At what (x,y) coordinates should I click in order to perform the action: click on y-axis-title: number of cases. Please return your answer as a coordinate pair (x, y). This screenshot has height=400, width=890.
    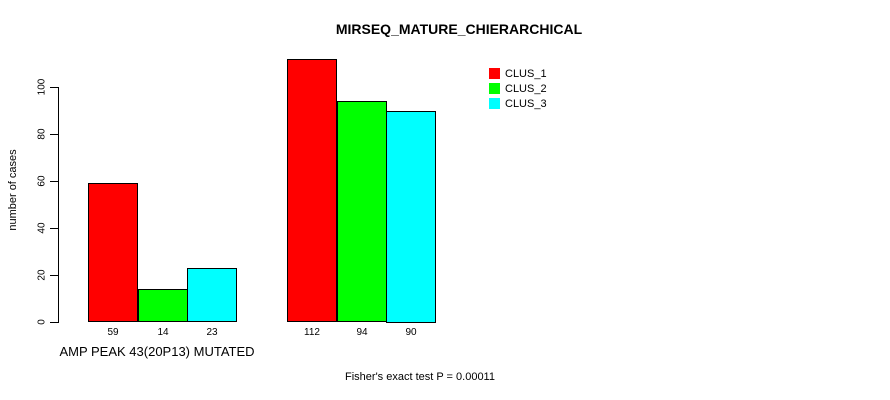
    Looking at the image, I should click on (13, 190).